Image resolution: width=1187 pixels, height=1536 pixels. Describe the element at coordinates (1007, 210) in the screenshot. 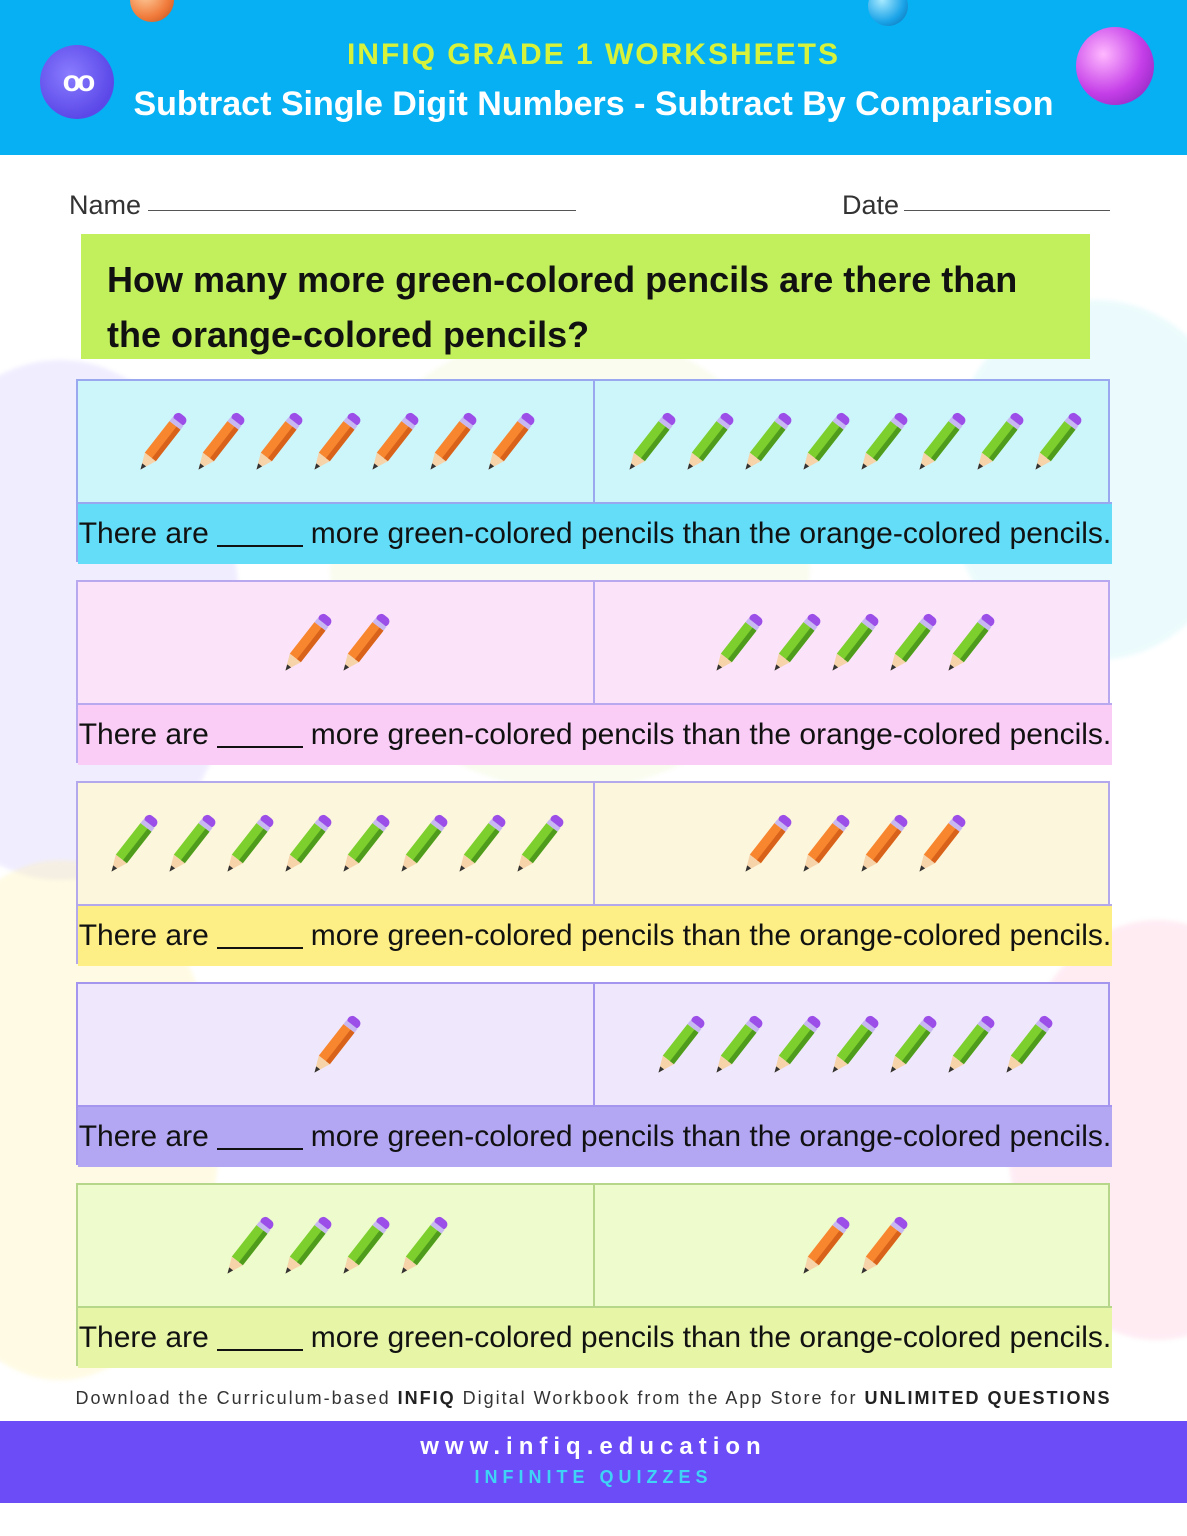

I see `date-line` at that location.